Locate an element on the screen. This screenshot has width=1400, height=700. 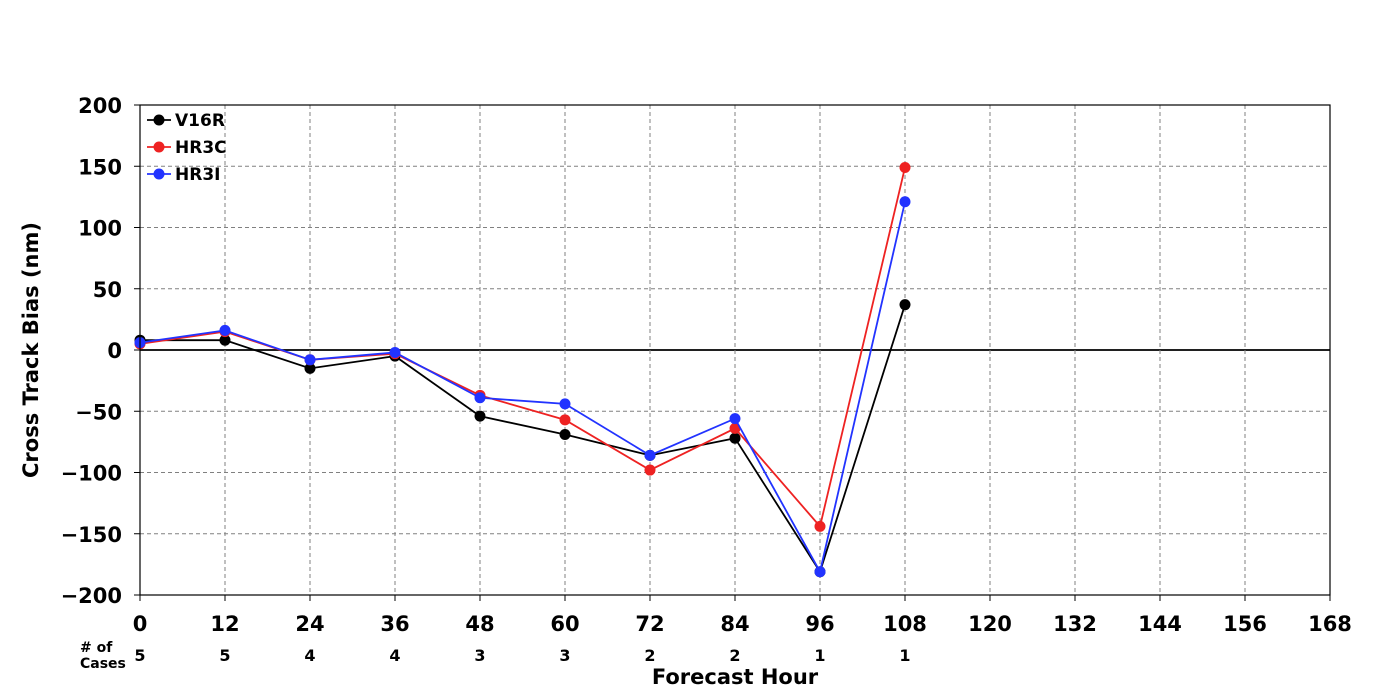
y-tick-label: −100 is located at coordinates (91, 474).